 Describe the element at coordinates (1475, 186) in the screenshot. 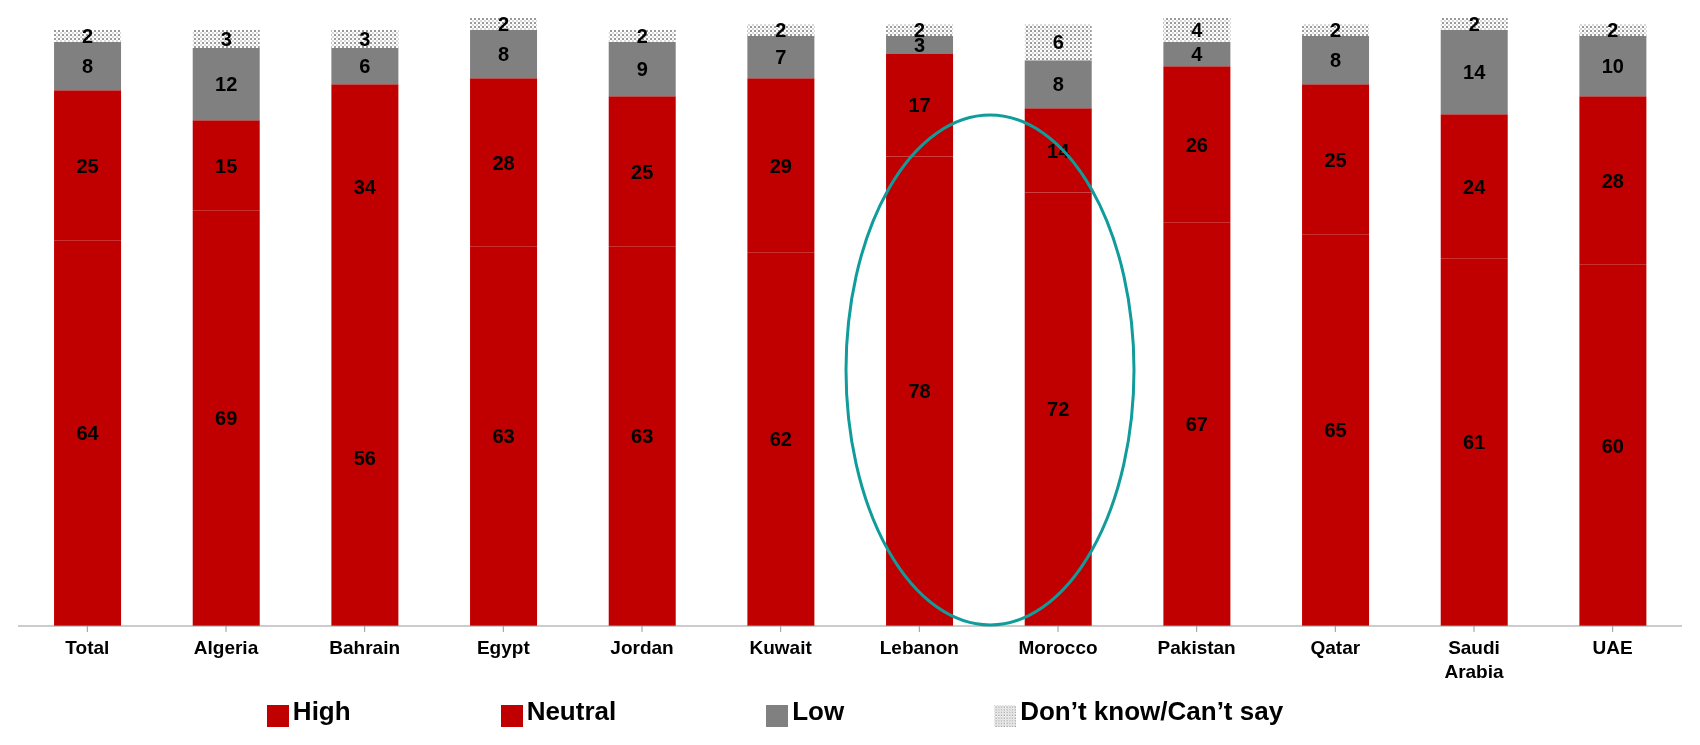

I see `data-label: 24` at that location.